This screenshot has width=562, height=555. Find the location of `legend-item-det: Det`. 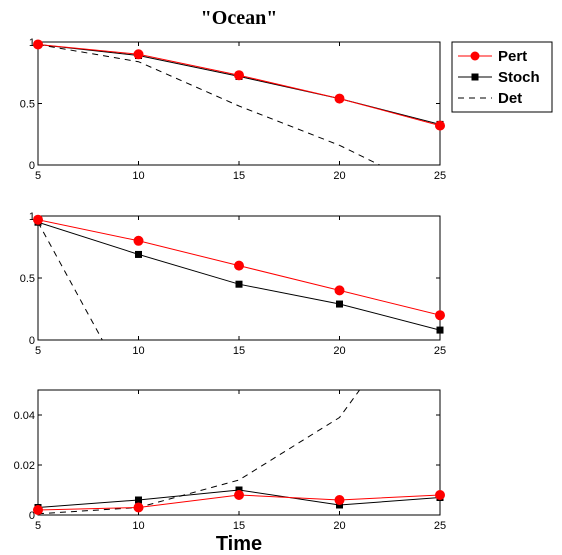

legend-item-det: Det is located at coordinates (490, 98).